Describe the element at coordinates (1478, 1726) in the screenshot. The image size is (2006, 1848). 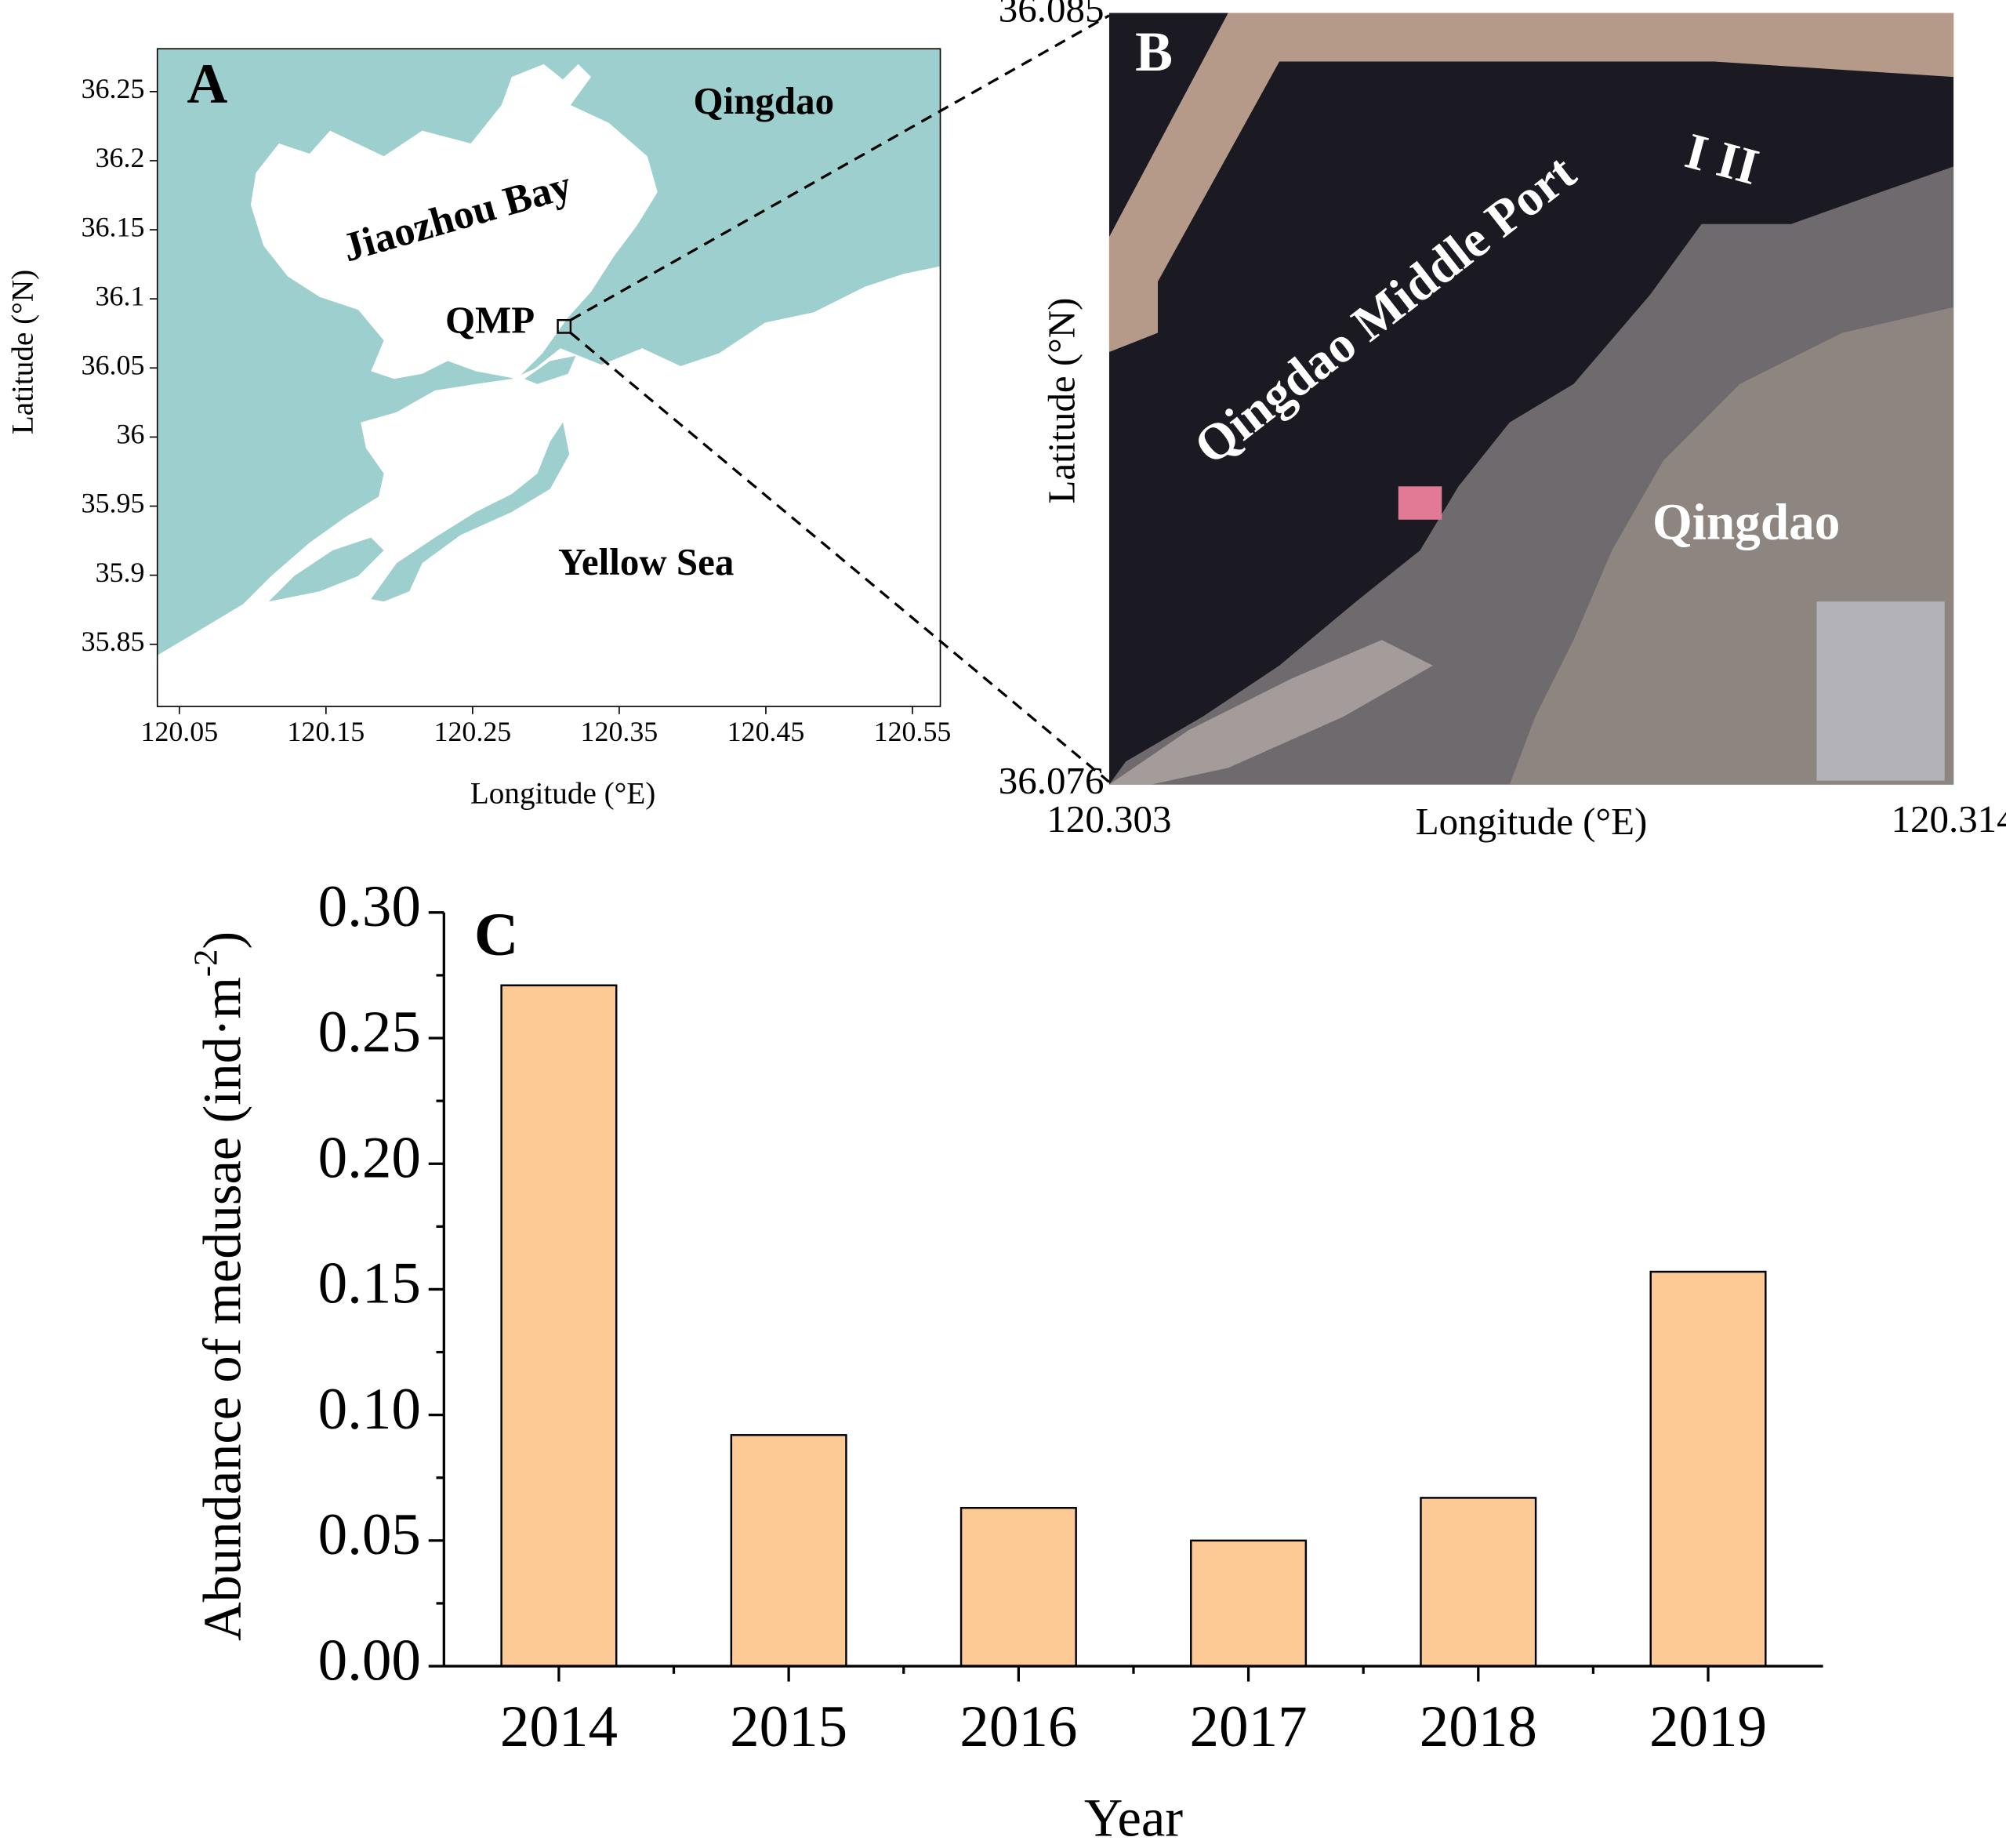
I see `x-tick-label: 2018` at that location.